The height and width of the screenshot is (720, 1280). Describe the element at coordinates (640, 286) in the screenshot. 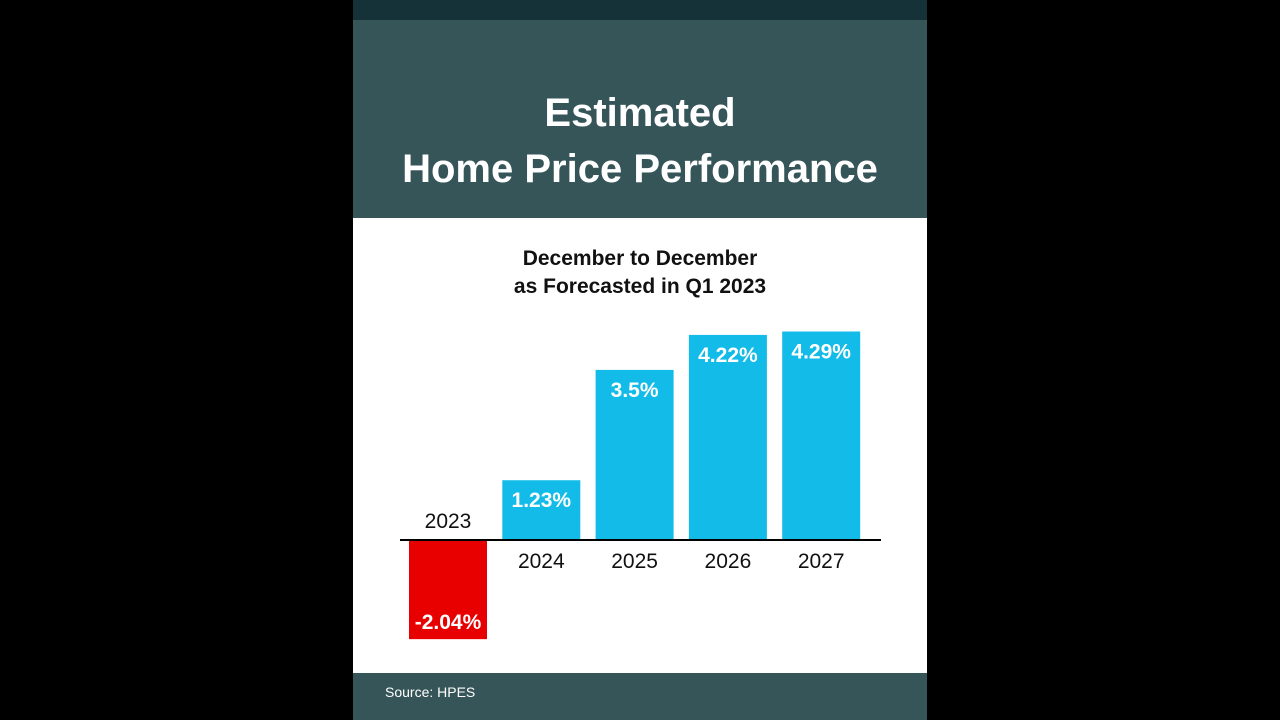

I see `chart-subtitle-line-2: as Forecasted in Q1 2023` at that location.